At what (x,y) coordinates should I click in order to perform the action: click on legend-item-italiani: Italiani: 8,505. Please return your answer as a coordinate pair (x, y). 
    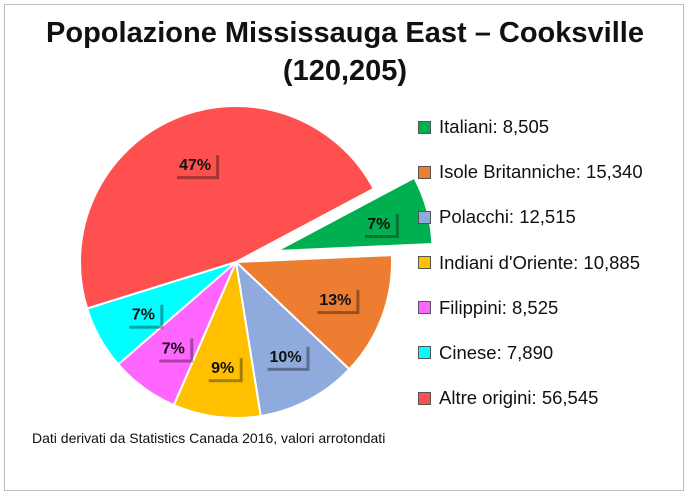
    Looking at the image, I should click on (530, 127).